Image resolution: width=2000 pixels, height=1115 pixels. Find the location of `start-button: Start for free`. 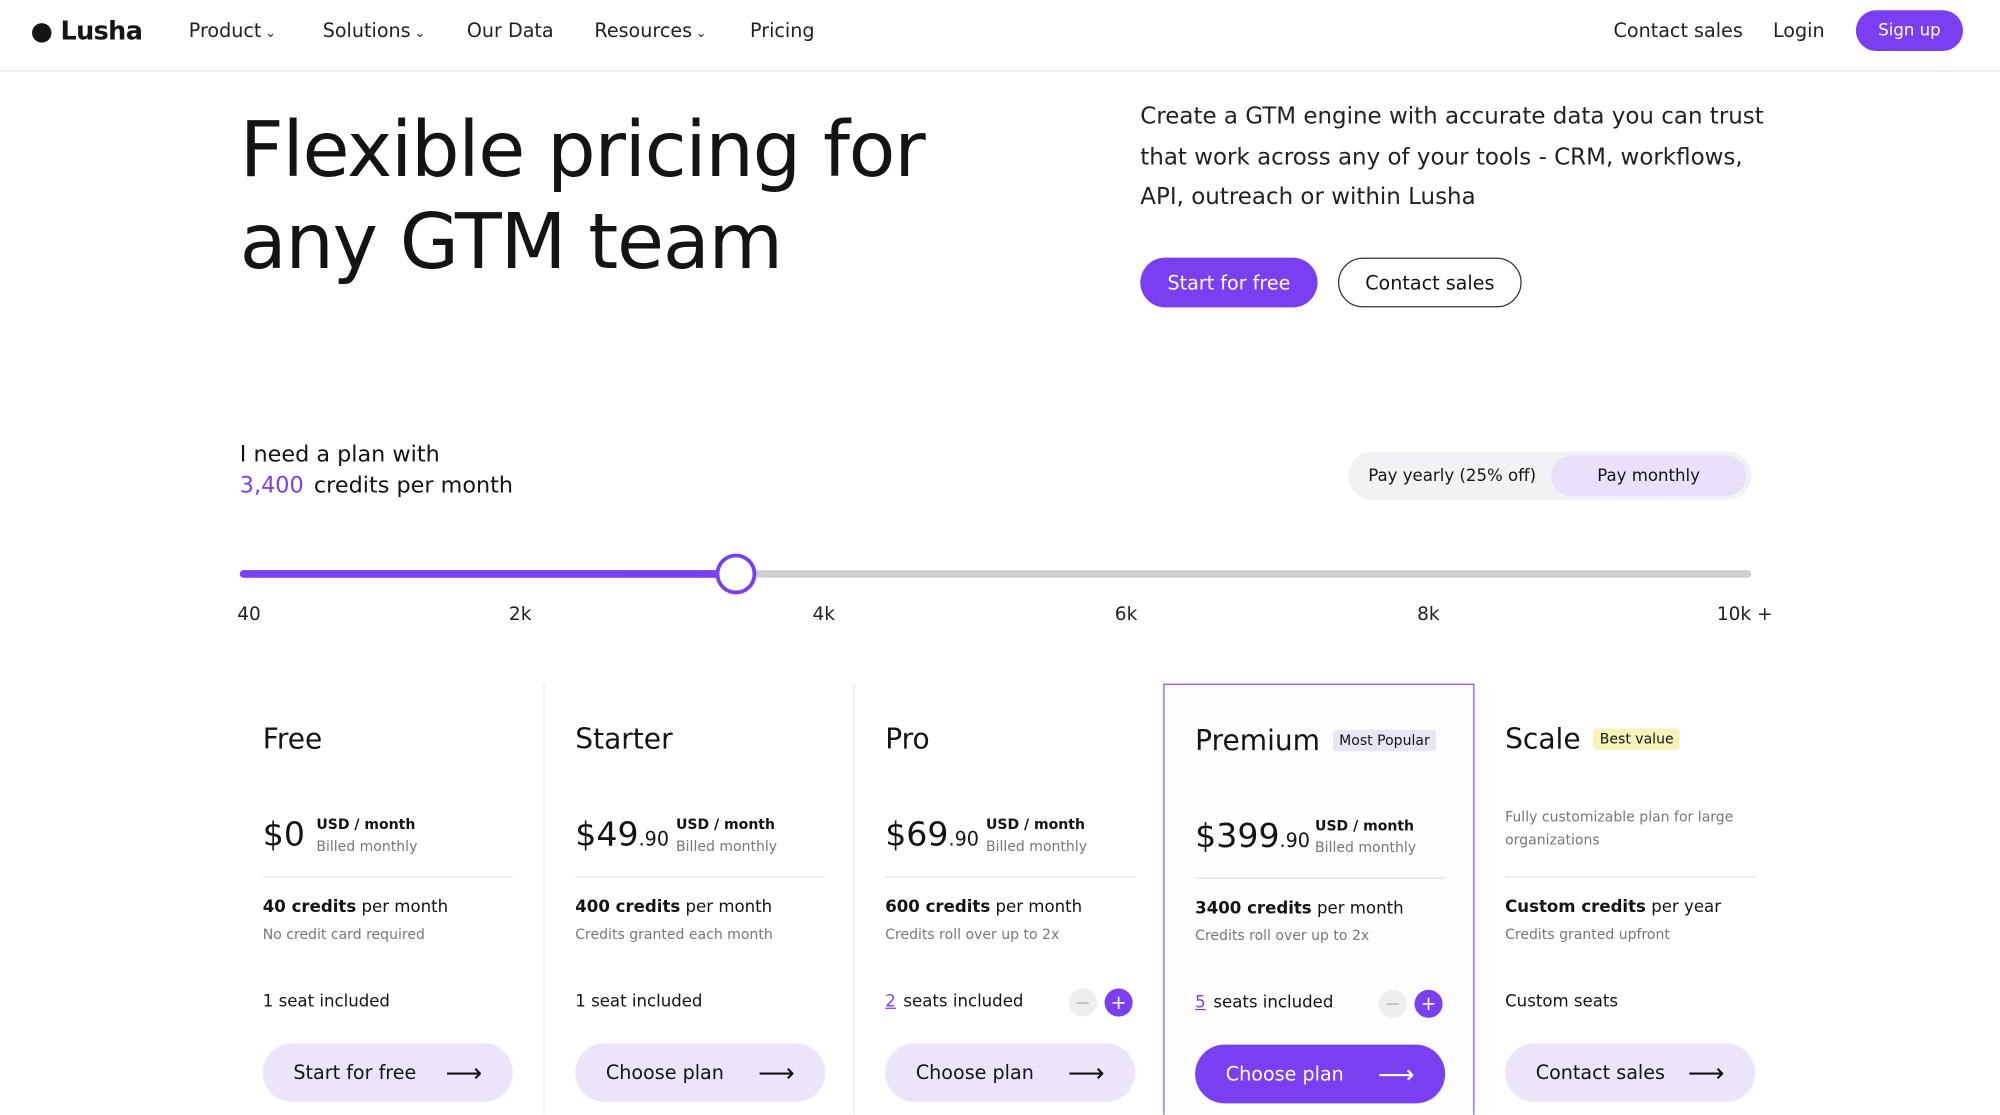

start-button: Start for free is located at coordinates (1229, 282).